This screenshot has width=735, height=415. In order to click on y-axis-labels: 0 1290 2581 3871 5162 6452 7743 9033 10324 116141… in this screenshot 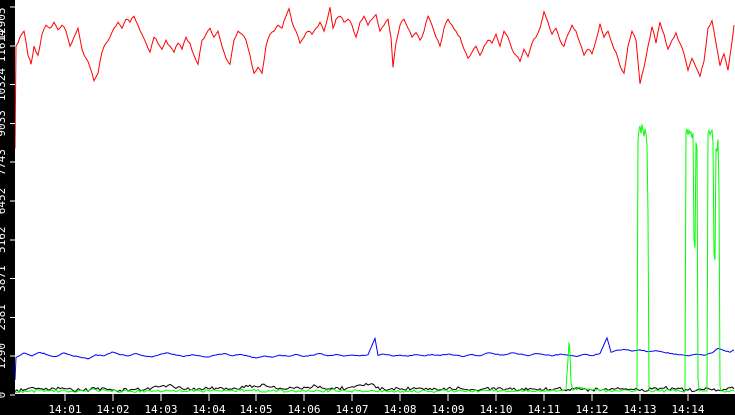, I will do `click(4, 202)`.